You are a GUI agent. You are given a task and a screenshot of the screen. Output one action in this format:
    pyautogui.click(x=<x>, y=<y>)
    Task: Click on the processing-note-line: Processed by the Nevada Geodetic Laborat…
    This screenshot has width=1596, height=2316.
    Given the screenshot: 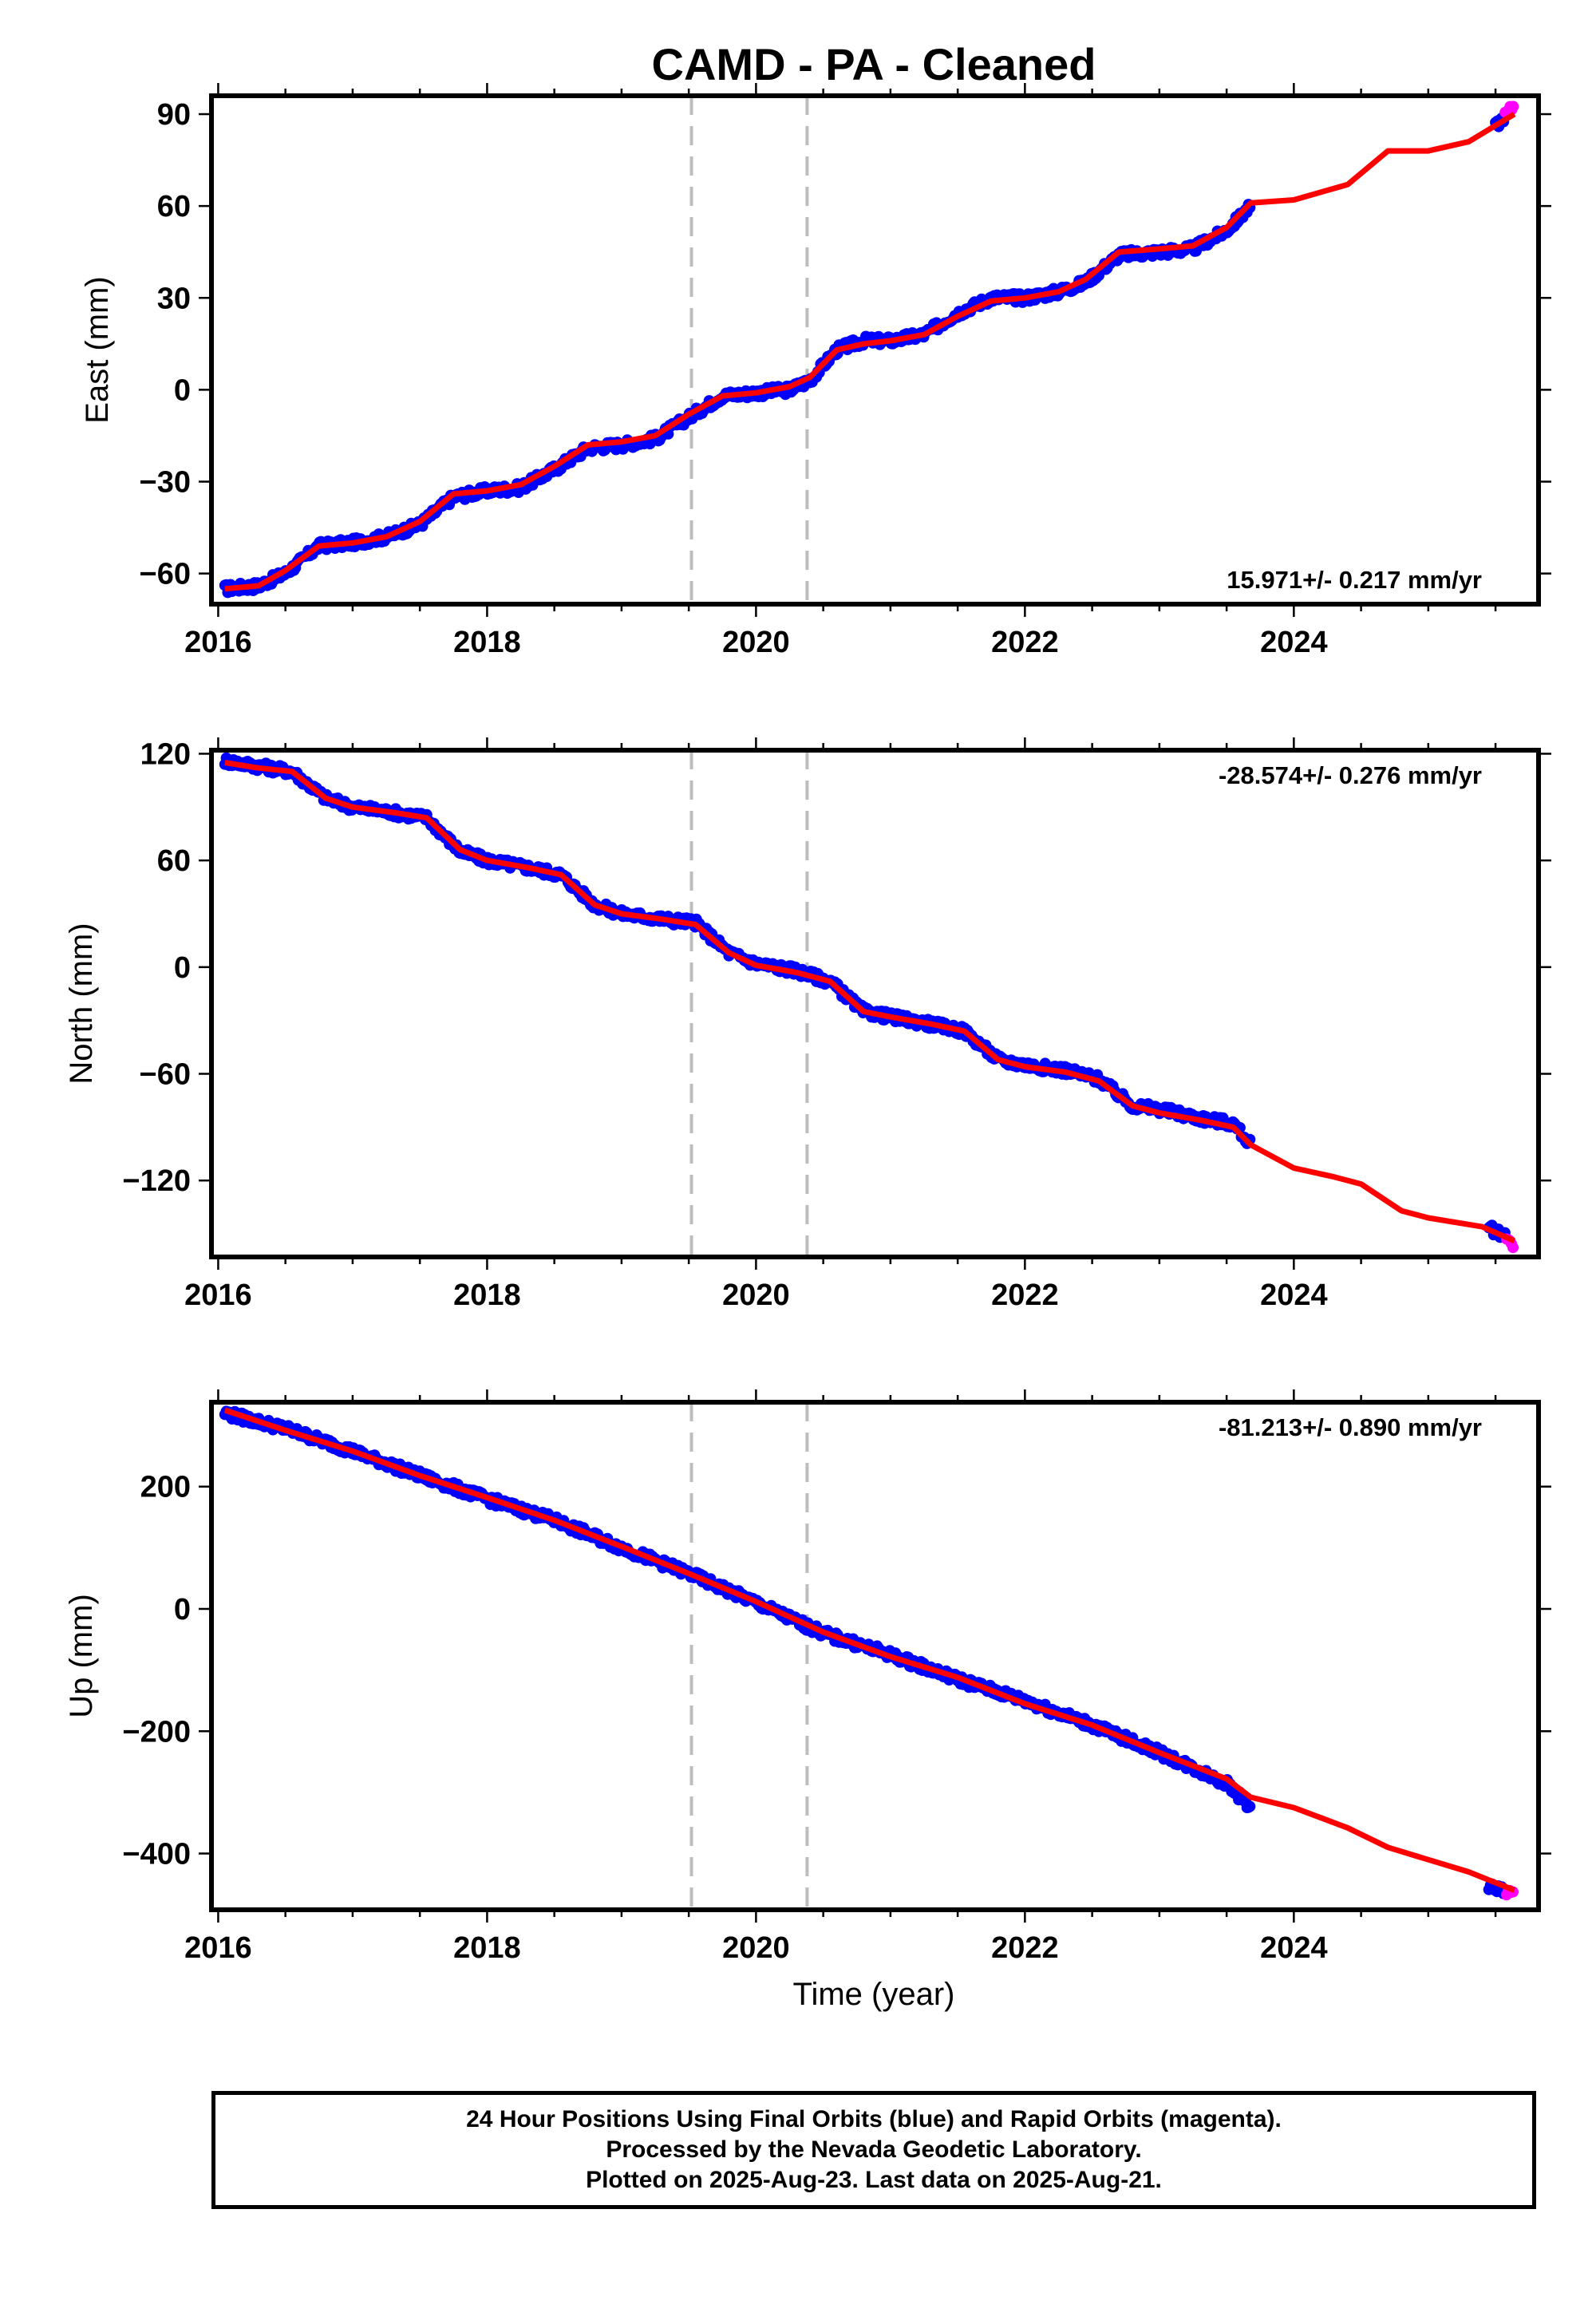 What is the action you would take?
    pyautogui.click(x=874, y=2149)
    